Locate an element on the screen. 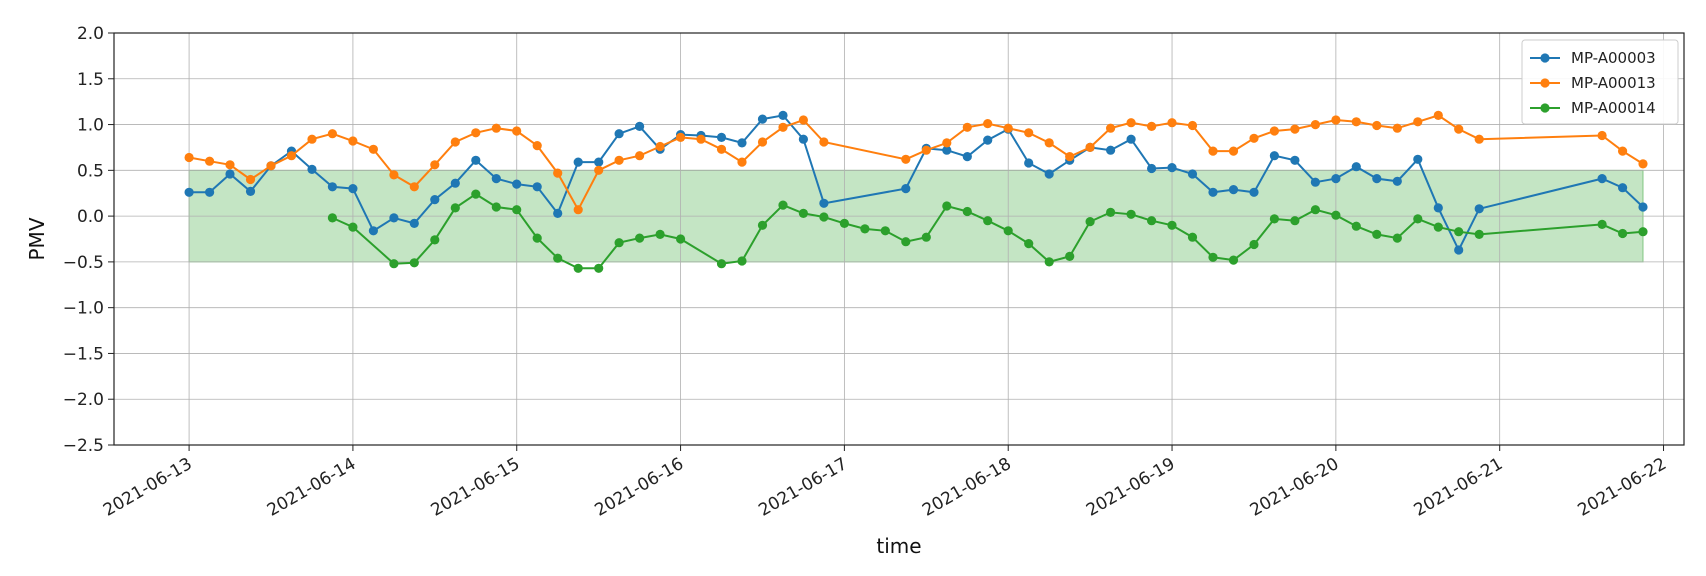  legend-label: MP-A00014 is located at coordinates (1613, 108).